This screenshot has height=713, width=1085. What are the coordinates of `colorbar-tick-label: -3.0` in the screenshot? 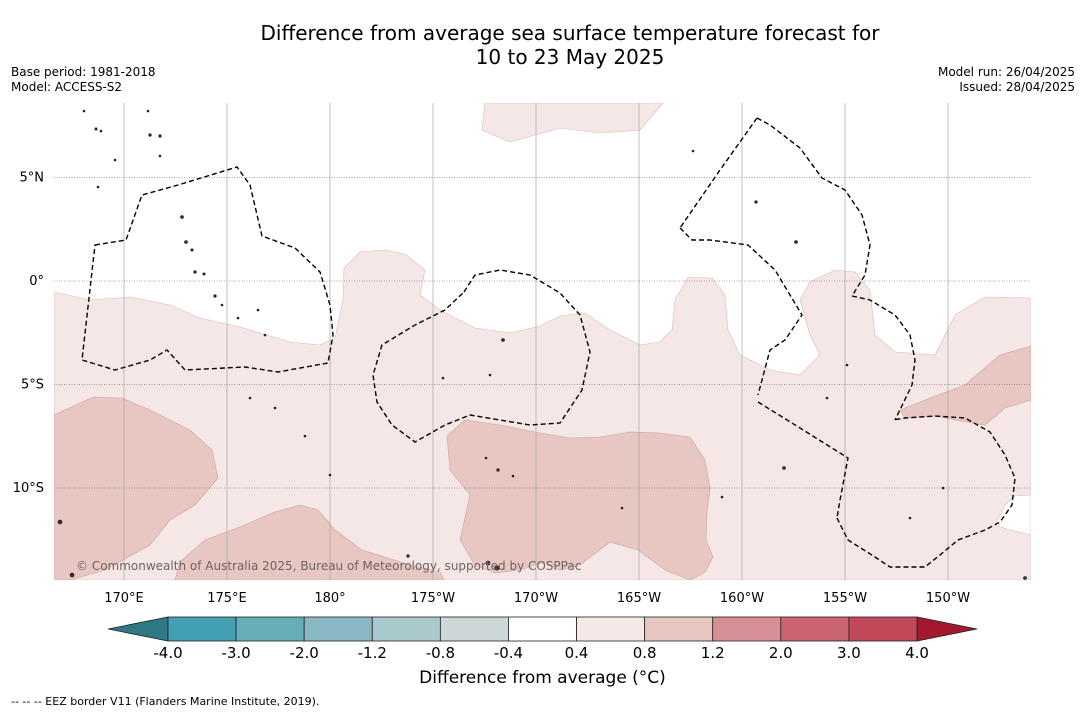 It's located at (235, 653).